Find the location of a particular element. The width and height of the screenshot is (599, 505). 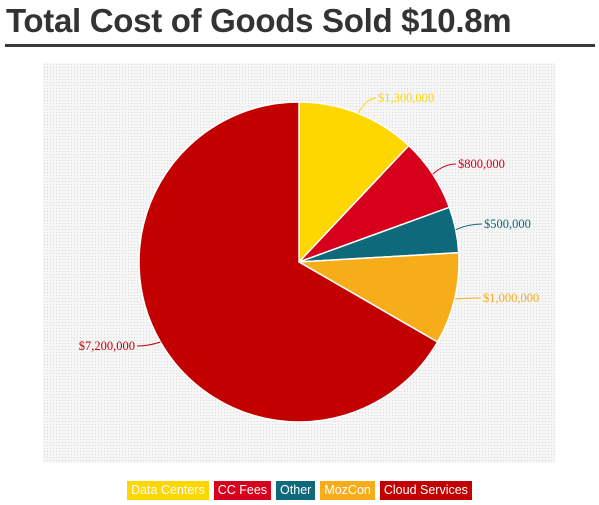

legend-item-other: Other is located at coordinates (296, 490).